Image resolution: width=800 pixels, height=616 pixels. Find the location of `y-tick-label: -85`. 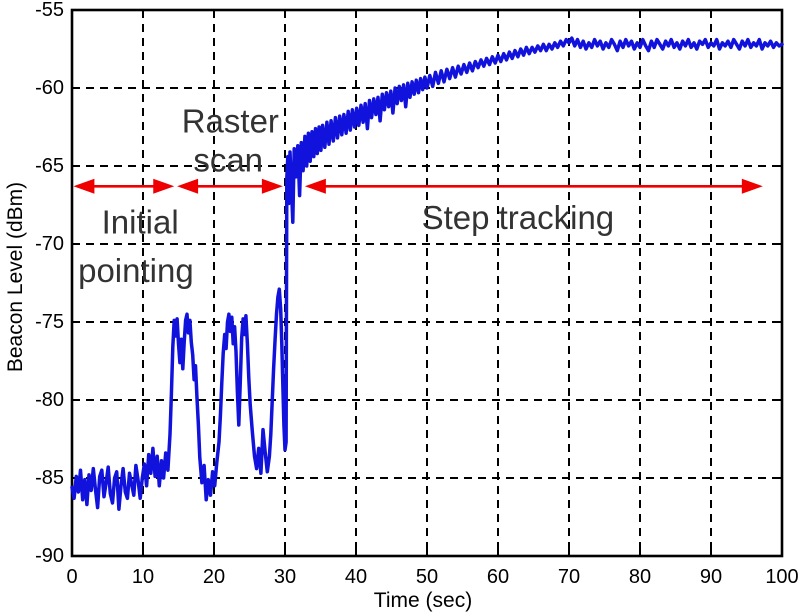

y-tick-label: -85 is located at coordinates (49, 478).